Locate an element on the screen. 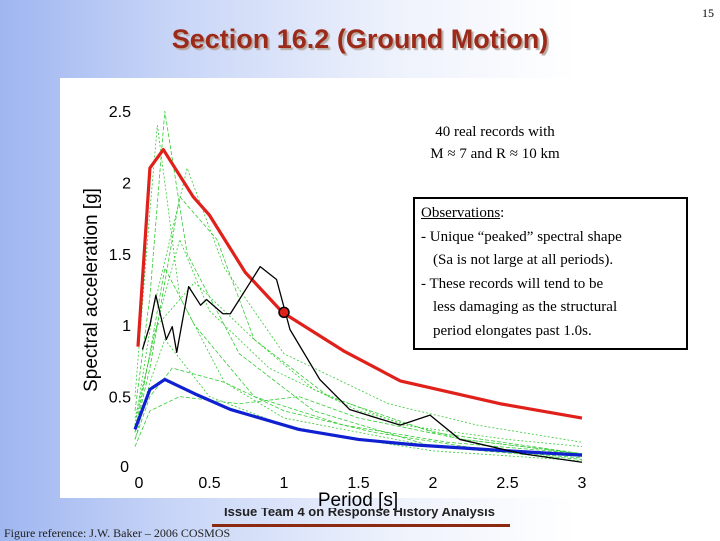  y-tick-label: 1.5 is located at coordinates (120, 255).